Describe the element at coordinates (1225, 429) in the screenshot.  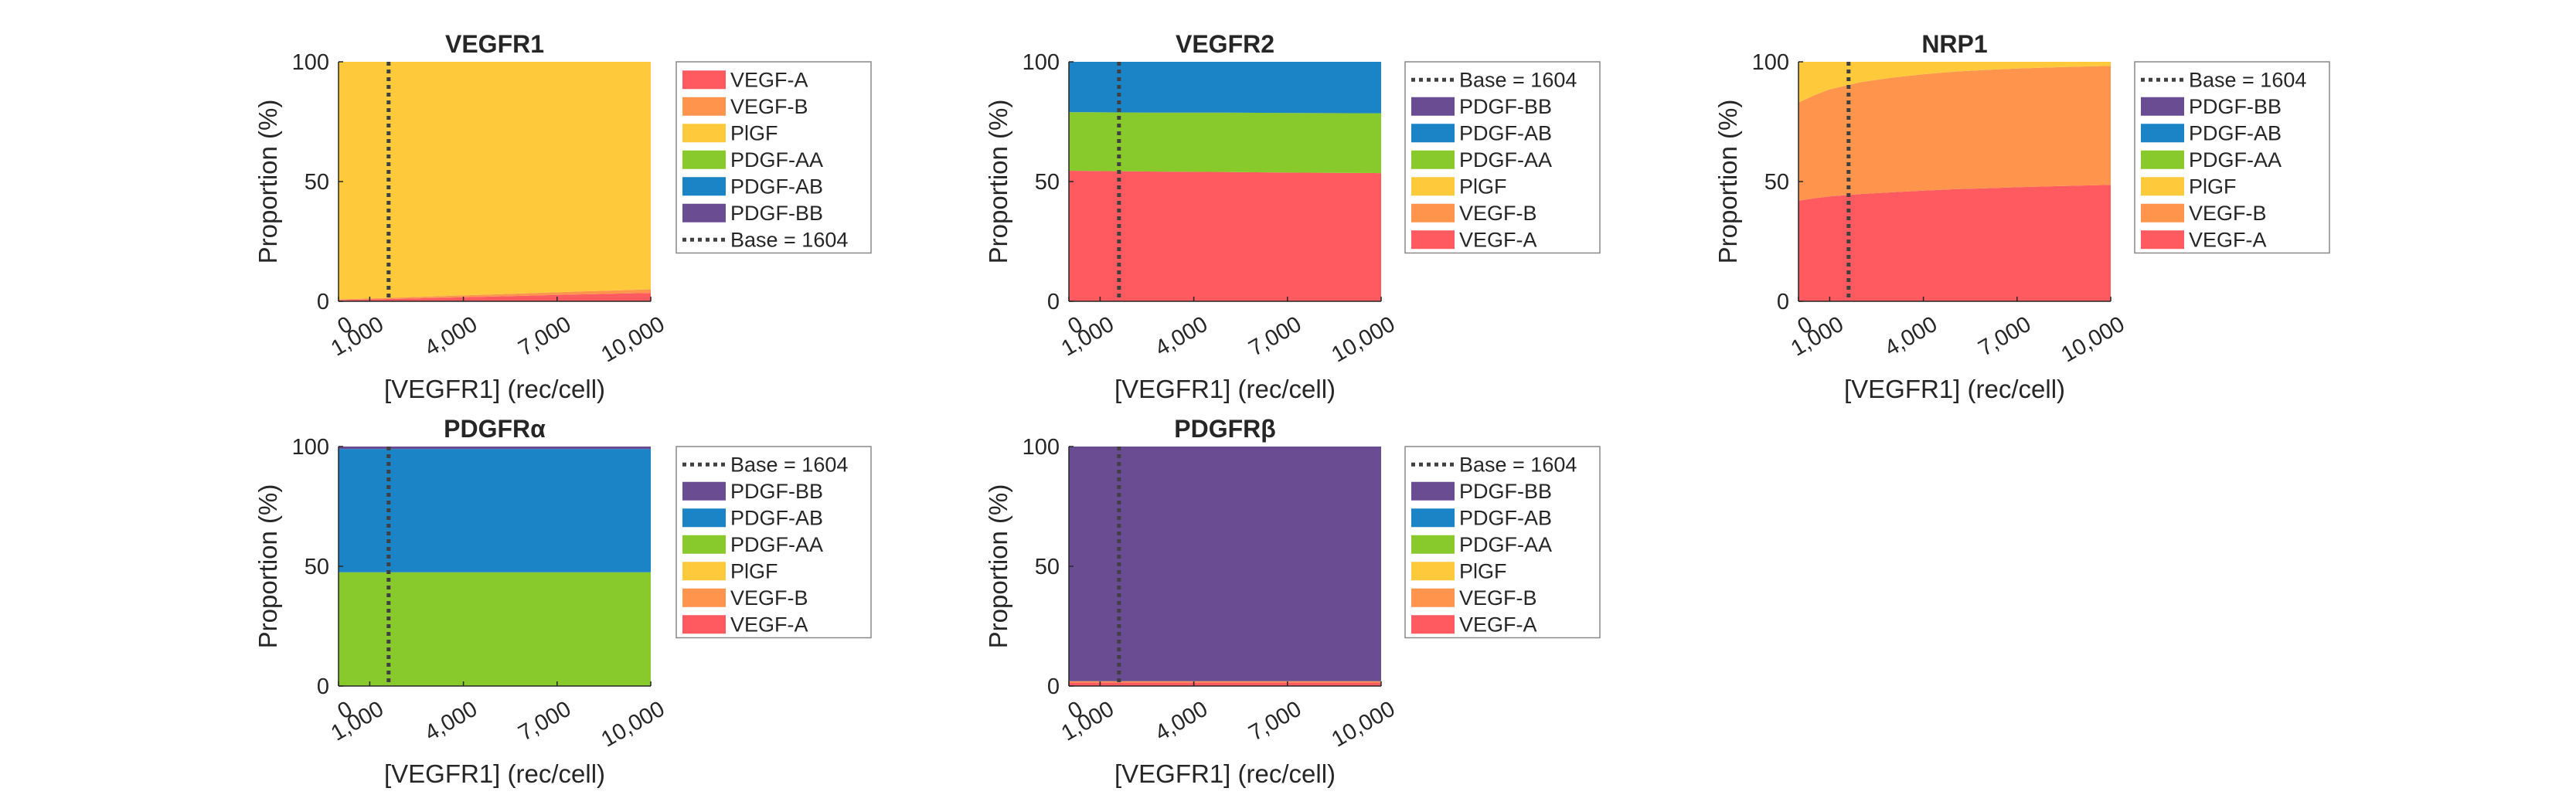
I see `panel-title: PDGFRβ` at that location.